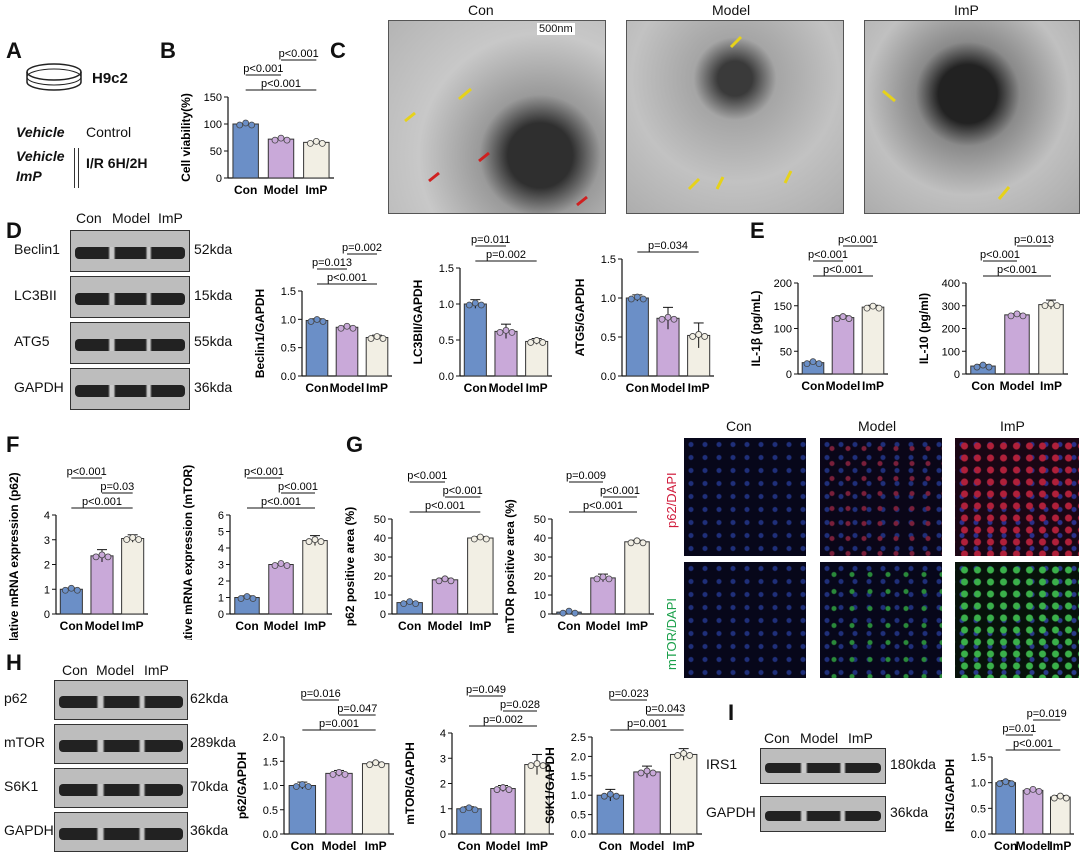 This screenshot has height=861, width=1080. I want to click on fl-row1-label: p62/DAPI, so click(671, 500).